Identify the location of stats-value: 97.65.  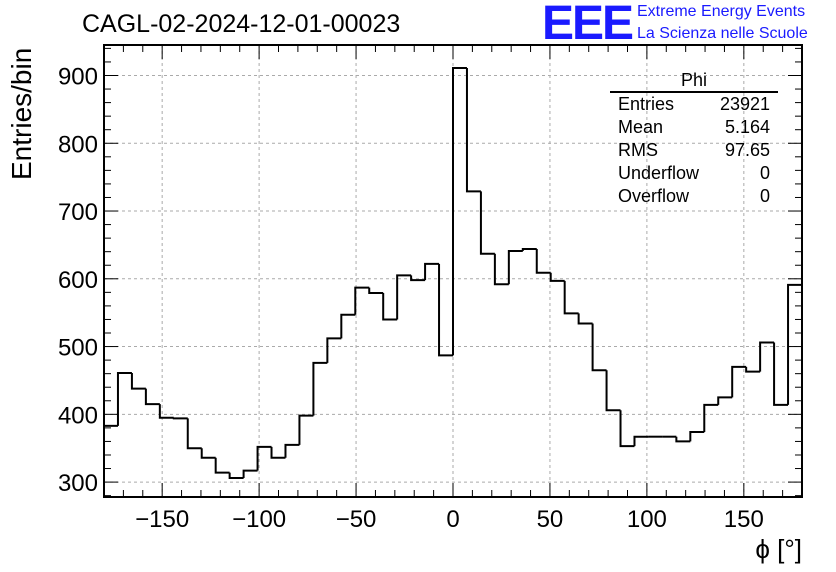
(747, 150).